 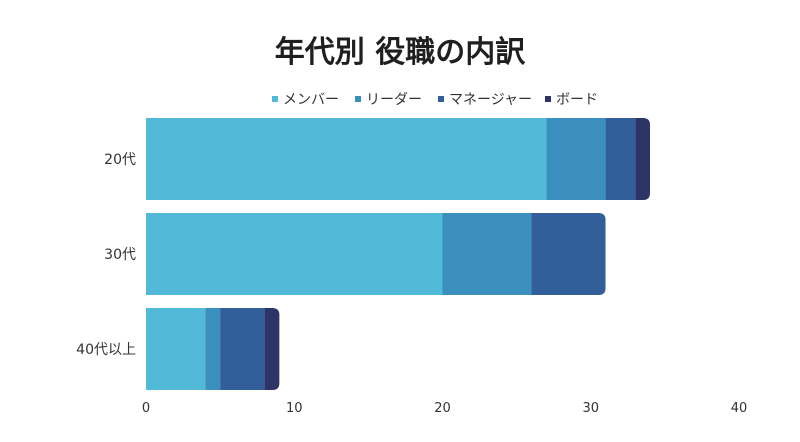 I want to click on bar-20代-リーダー, so click(x=576, y=159).